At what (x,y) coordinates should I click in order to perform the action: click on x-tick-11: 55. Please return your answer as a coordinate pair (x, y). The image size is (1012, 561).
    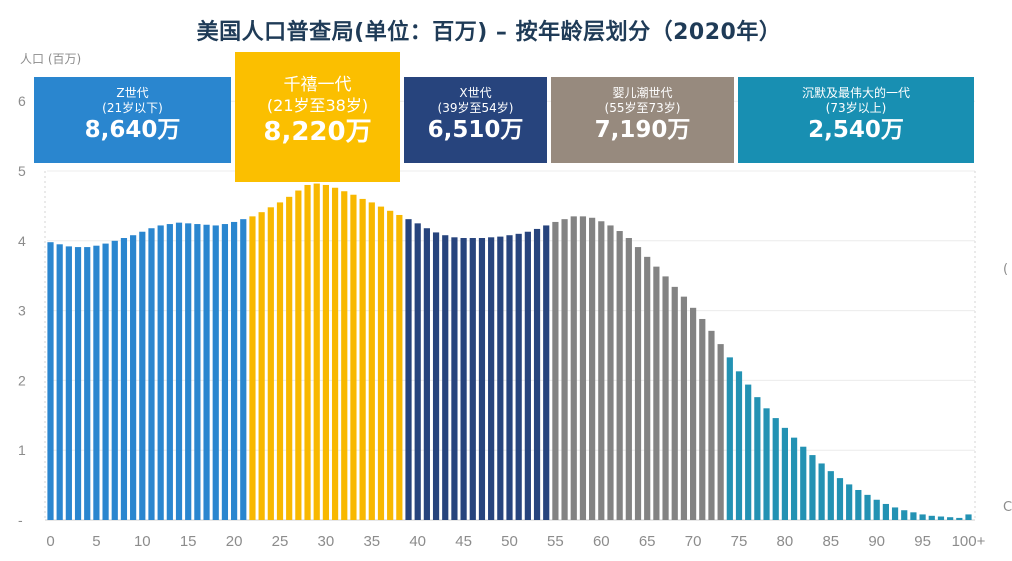
    Looking at the image, I should click on (555, 541).